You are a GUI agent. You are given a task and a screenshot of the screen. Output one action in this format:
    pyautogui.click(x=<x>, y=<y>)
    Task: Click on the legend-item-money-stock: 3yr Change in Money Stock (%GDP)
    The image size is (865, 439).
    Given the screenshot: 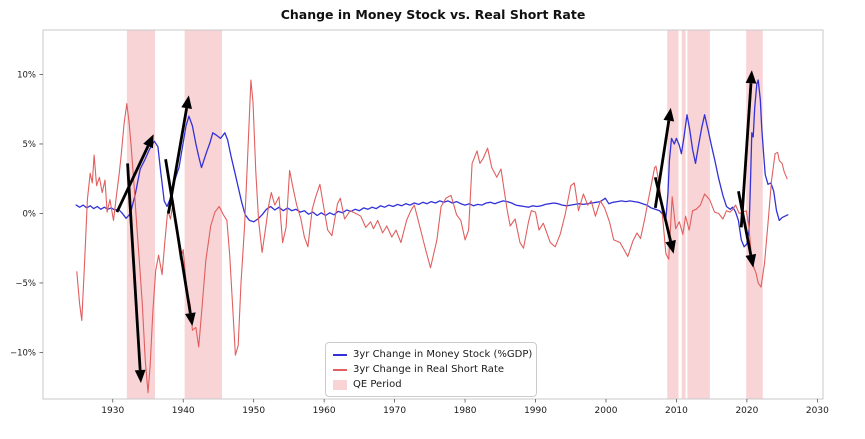 What is the action you would take?
    pyautogui.click(x=432, y=354)
    